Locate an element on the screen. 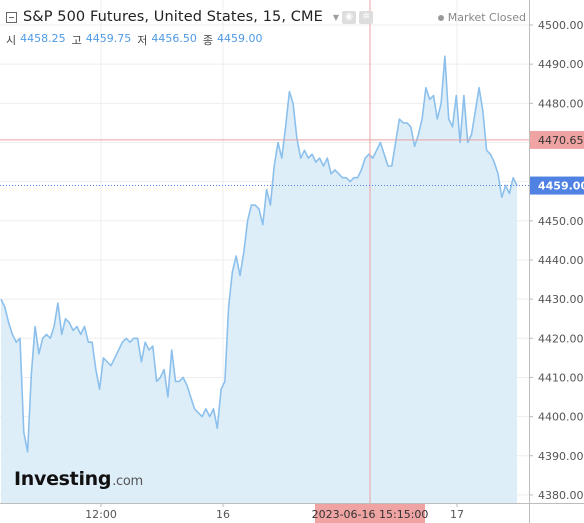 This screenshot has height=523, width=584. x-tick-label: 17 is located at coordinates (457, 514).